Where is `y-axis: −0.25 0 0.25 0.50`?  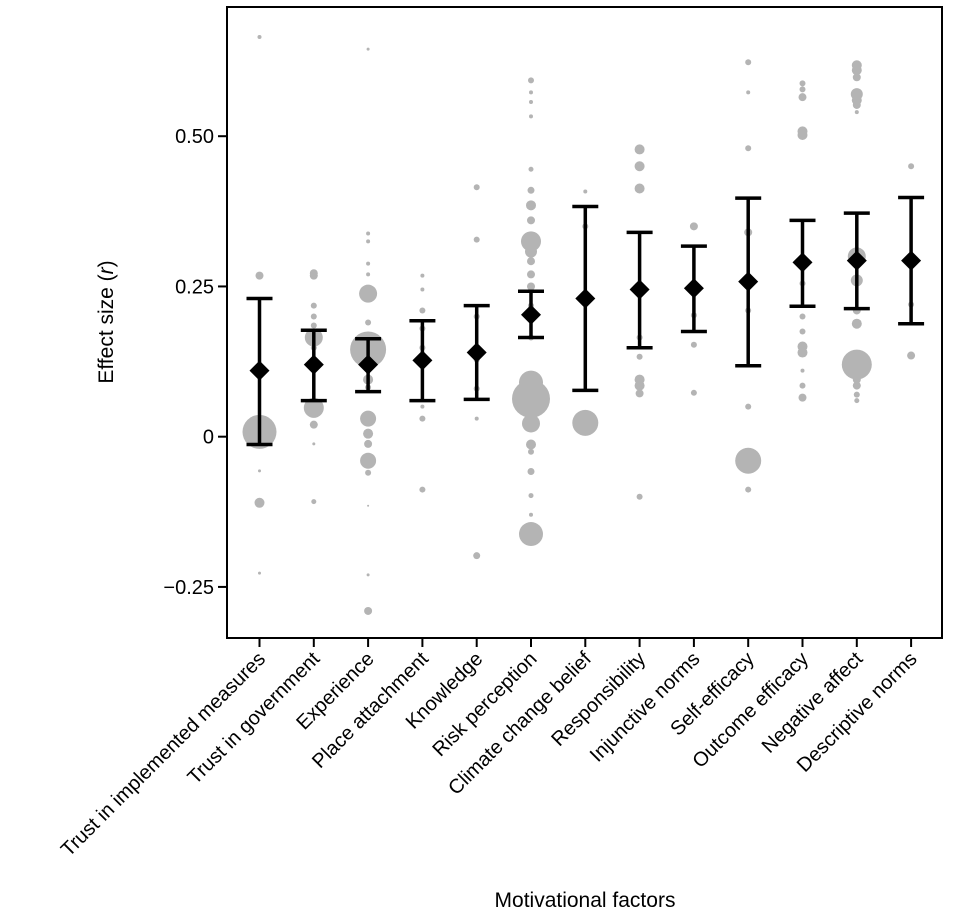
y-axis: −0.25 0 0.25 0.50 is located at coordinates (195, 362).